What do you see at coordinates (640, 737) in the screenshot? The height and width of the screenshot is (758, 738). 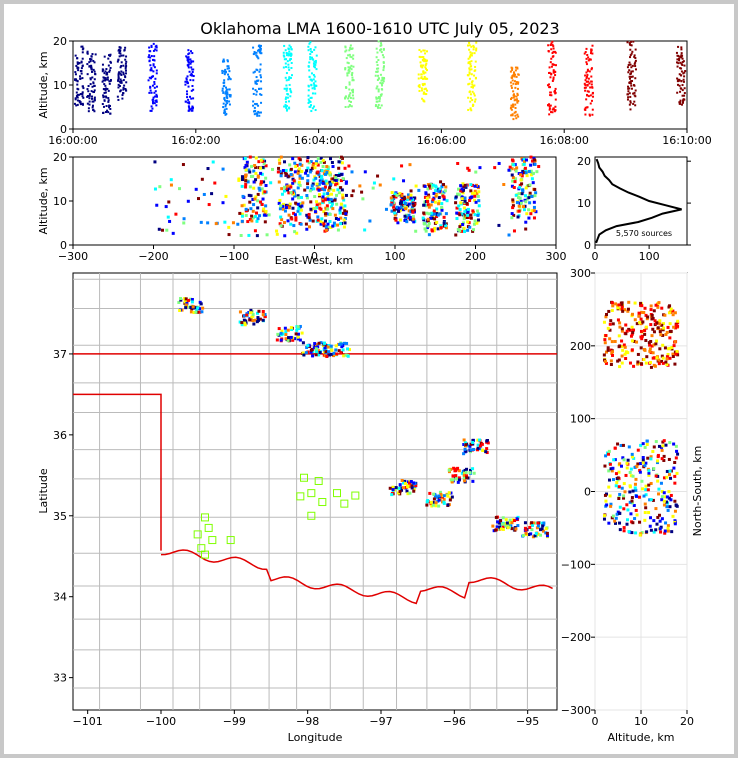 I see `north-south-xlabel: Altitude, km` at bounding box center [640, 737].